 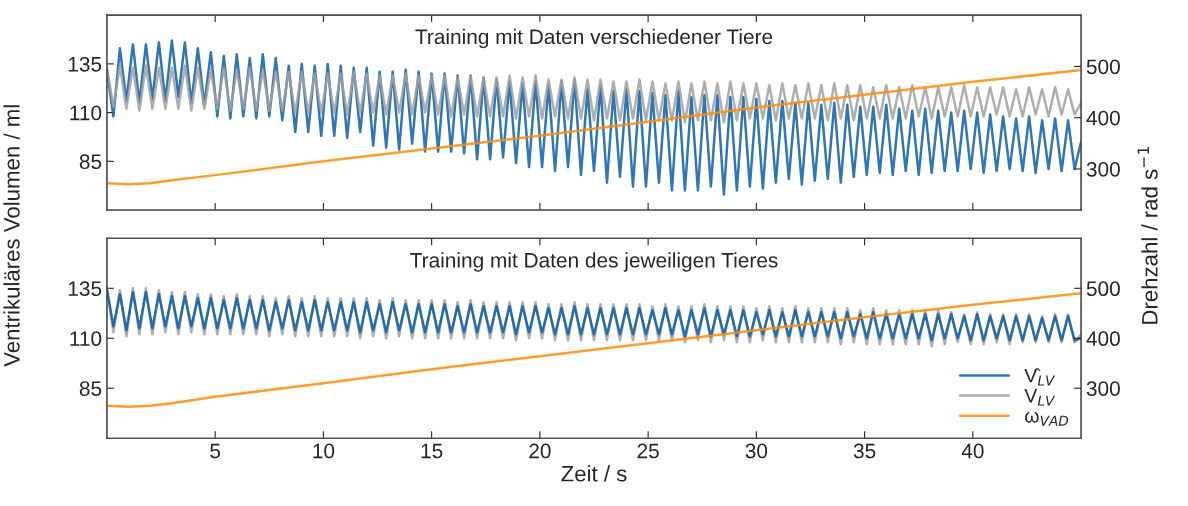 What do you see at coordinates (864, 451) in the screenshot?
I see `x-tick-label: 35` at bounding box center [864, 451].